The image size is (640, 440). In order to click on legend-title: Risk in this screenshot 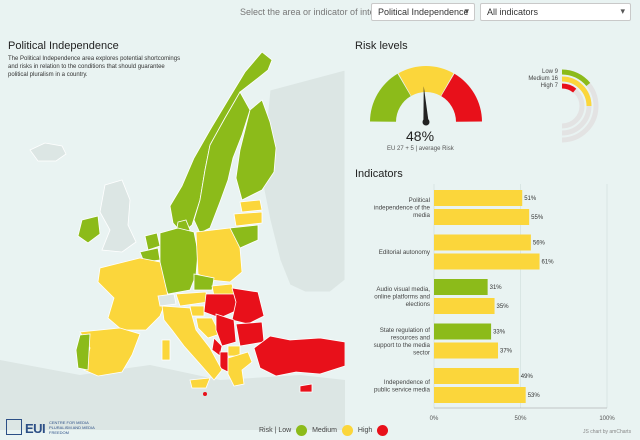, I will do `click(266, 430)`.